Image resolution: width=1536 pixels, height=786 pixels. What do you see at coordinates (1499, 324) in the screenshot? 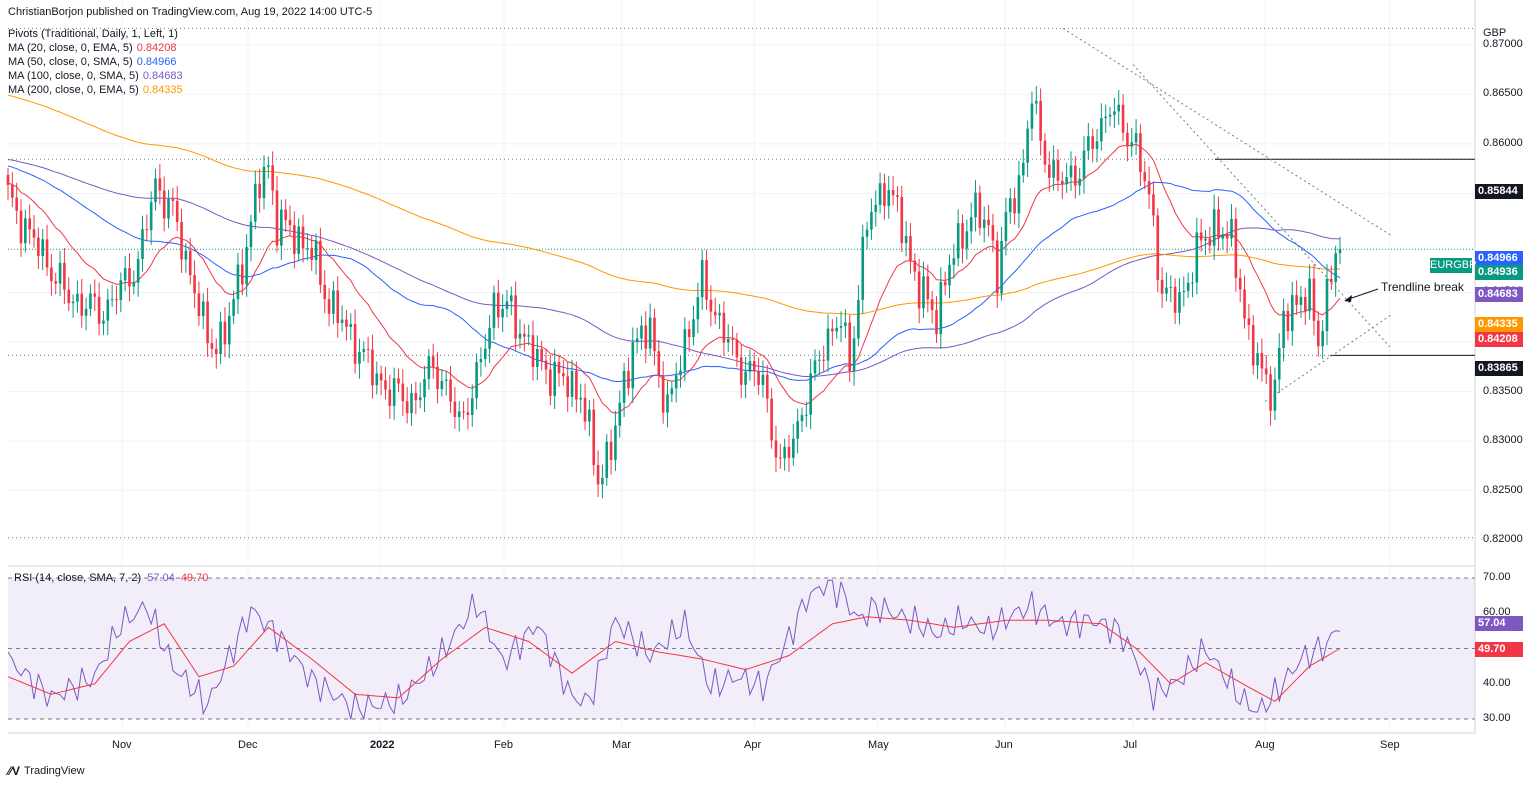
I see `price-tag: 0.84335` at bounding box center [1499, 324].